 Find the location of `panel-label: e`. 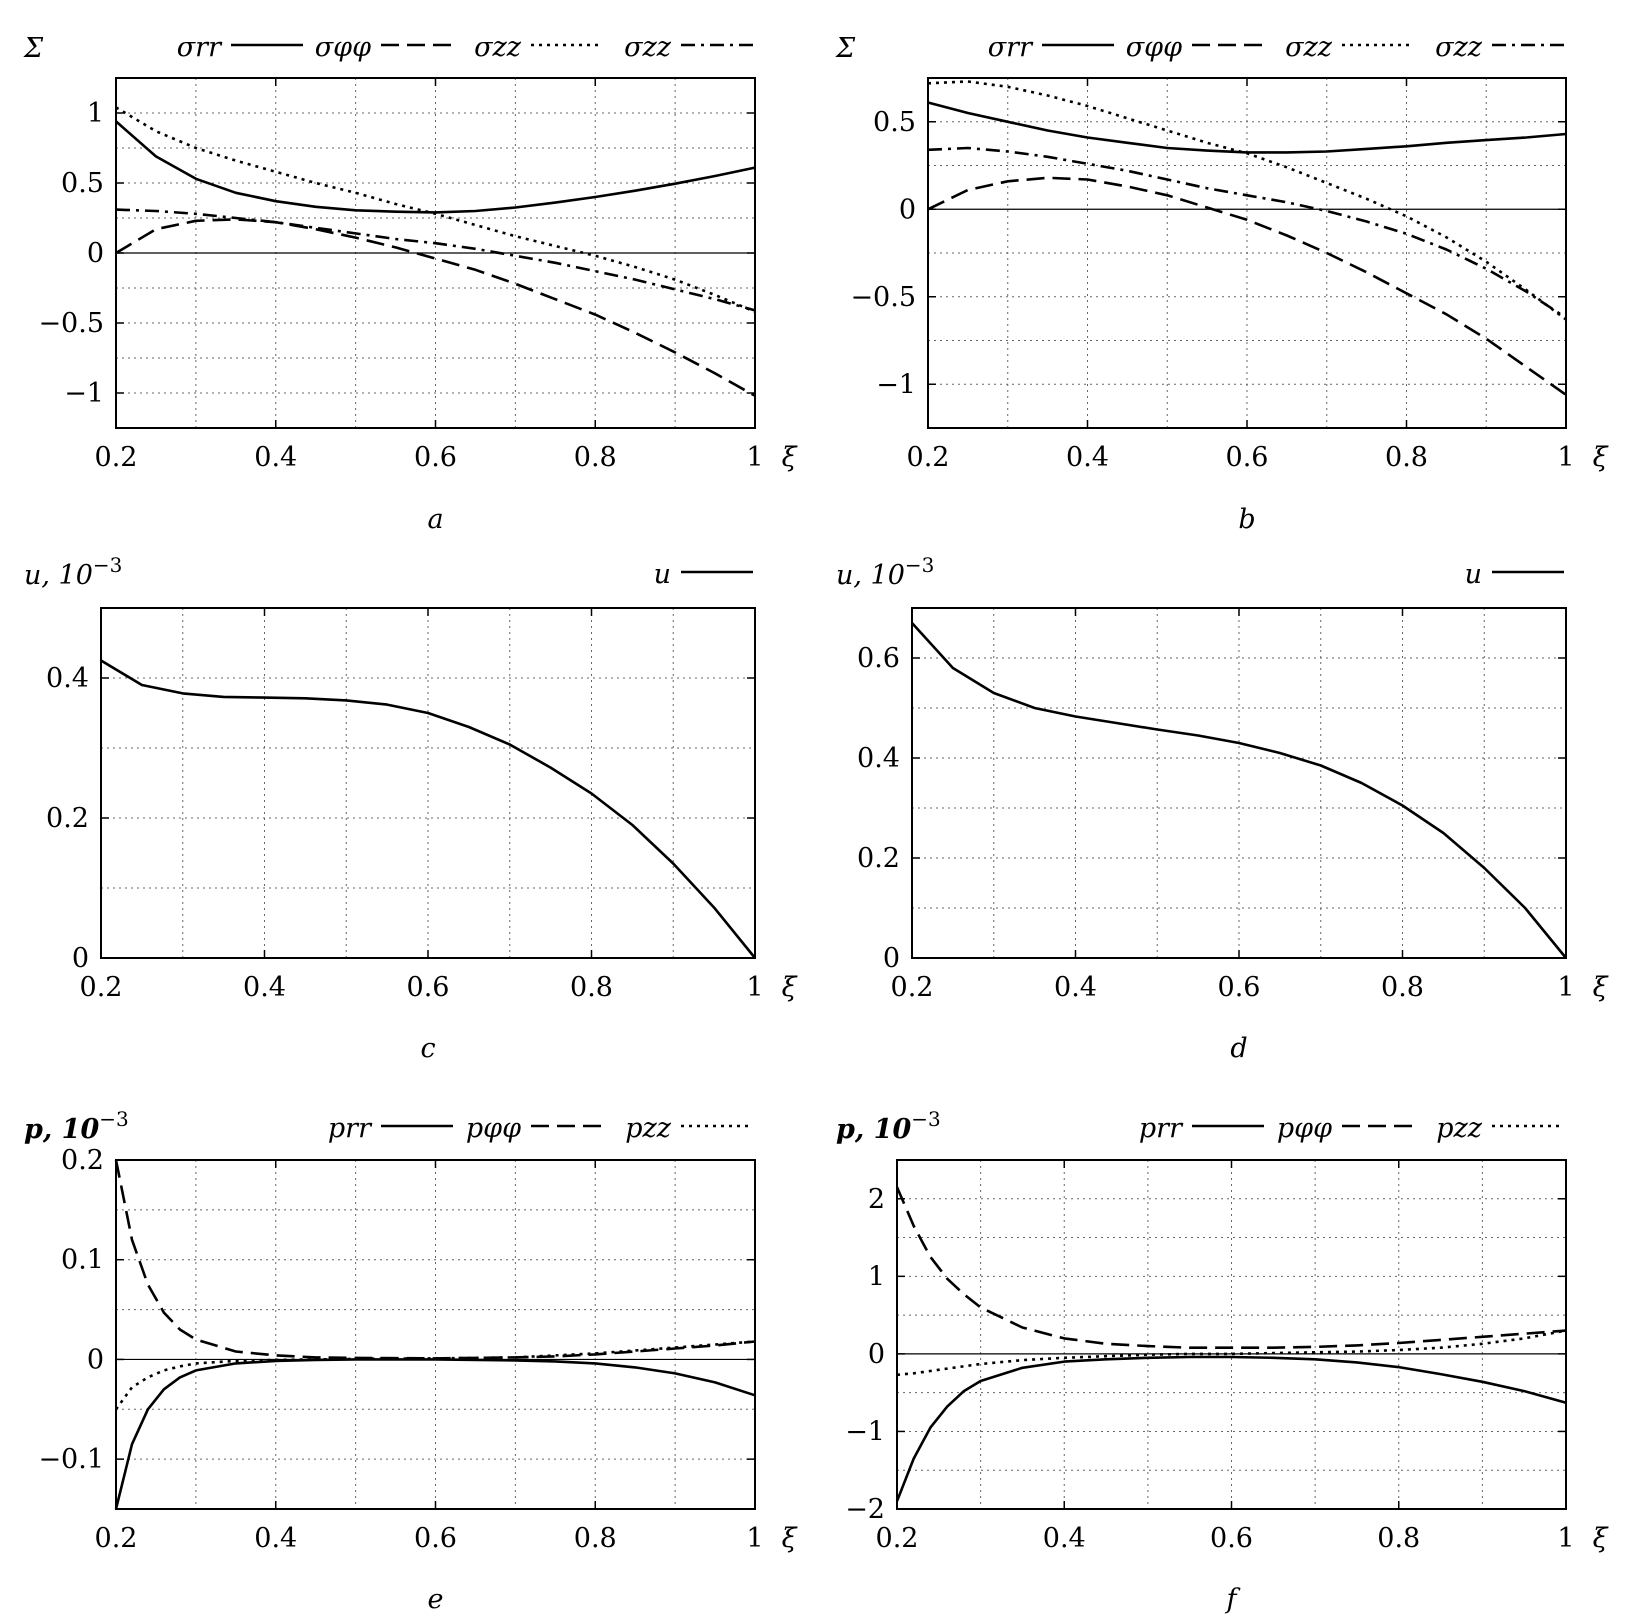

panel-label: e is located at coordinates (436, 1599).